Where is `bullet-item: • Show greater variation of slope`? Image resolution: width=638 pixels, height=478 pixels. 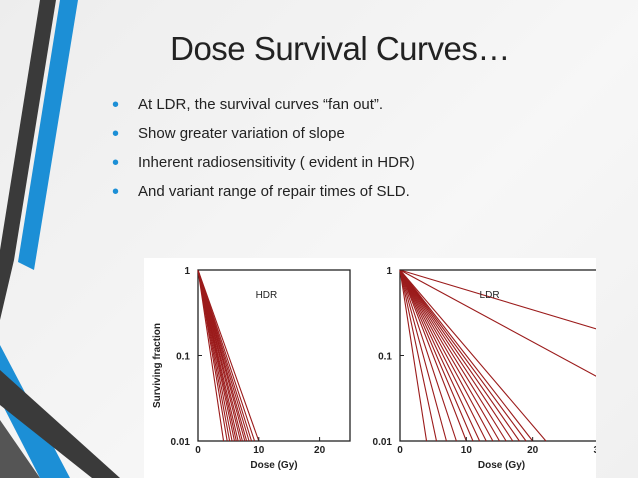
bullet-item: • Show greater variation of slope is located at coordinates (263, 137).